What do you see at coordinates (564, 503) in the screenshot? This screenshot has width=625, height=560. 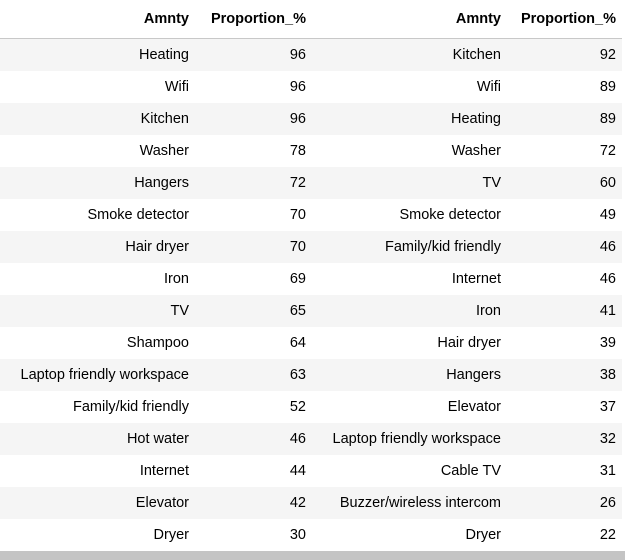 I see `cell-proportion: 26` at bounding box center [564, 503].